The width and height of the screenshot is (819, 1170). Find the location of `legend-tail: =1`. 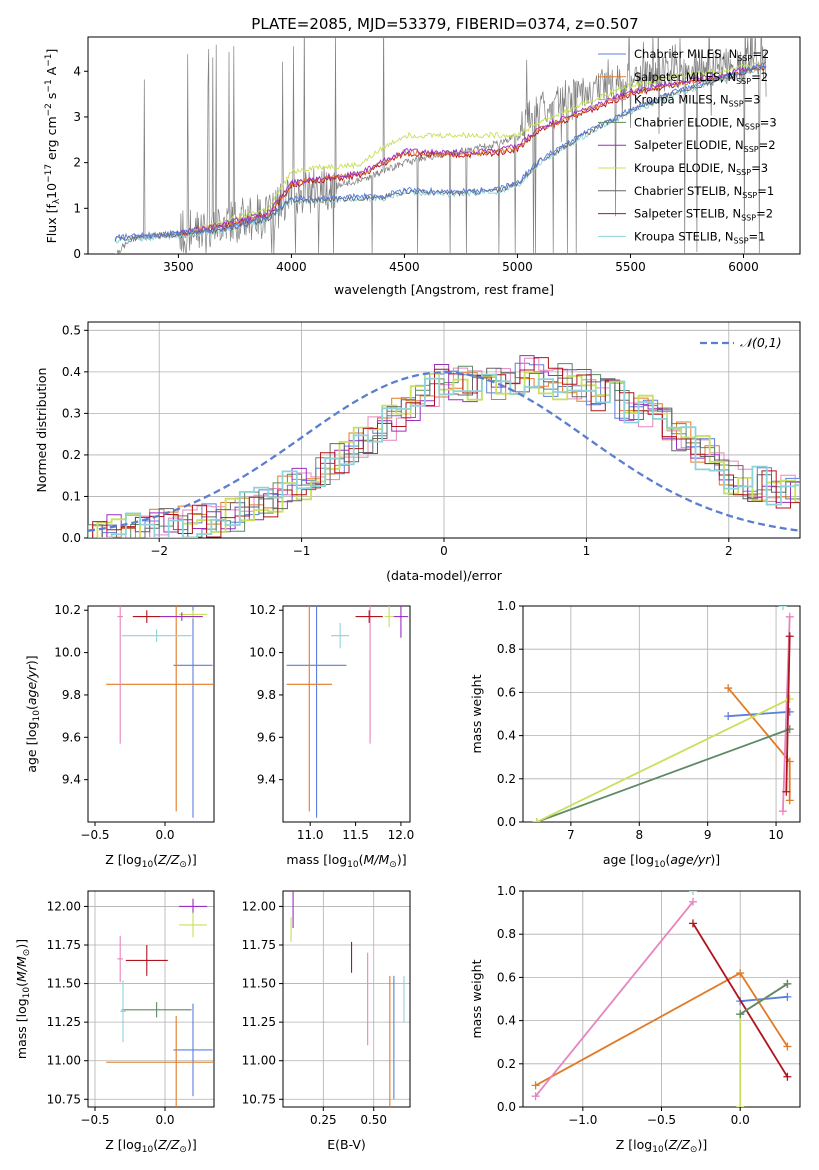

legend-tail: =1 is located at coordinates (757, 236).